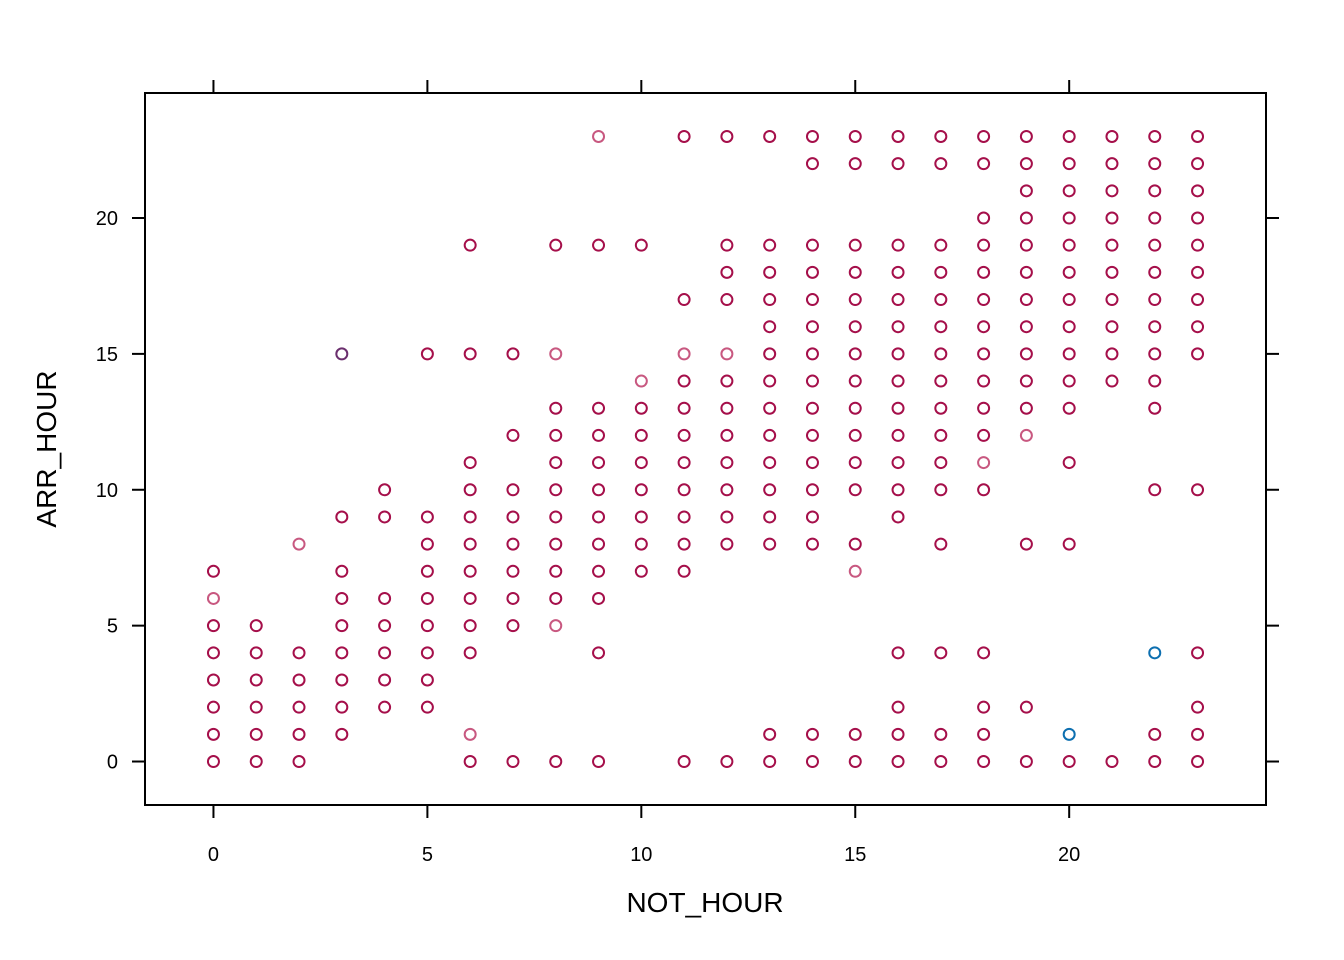 This screenshot has height=960, width=1344. Describe the element at coordinates (107, 355) in the screenshot. I see `y-tick-label: 15` at that location.